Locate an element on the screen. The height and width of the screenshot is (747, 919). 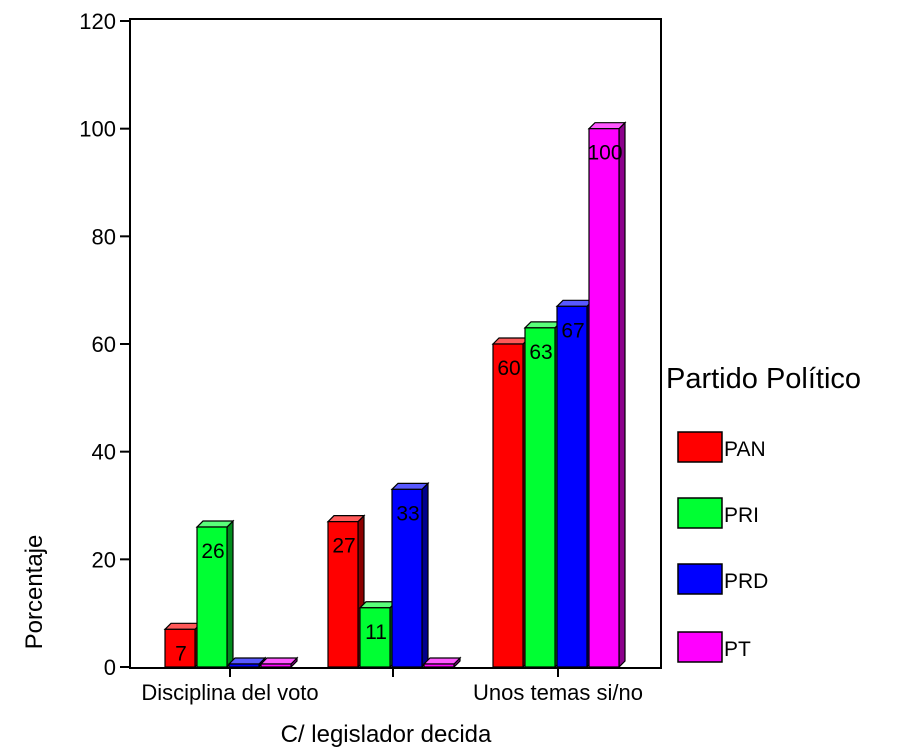
legend-label: PT is located at coordinates (737, 649).